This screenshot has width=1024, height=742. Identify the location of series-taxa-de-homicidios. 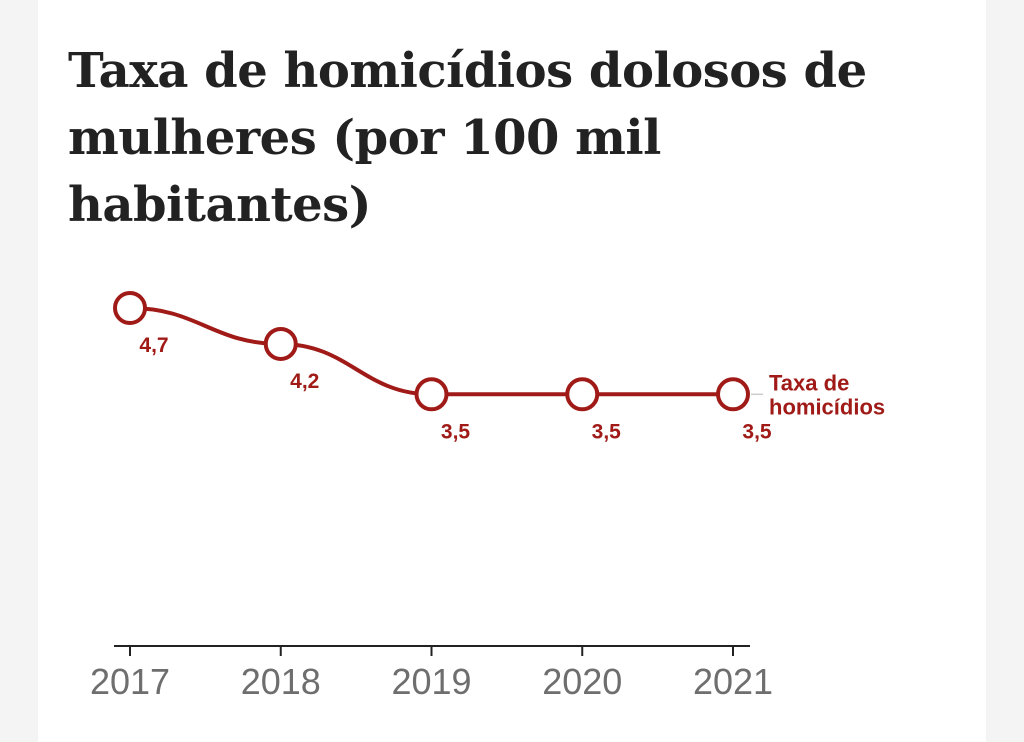
(431, 351).